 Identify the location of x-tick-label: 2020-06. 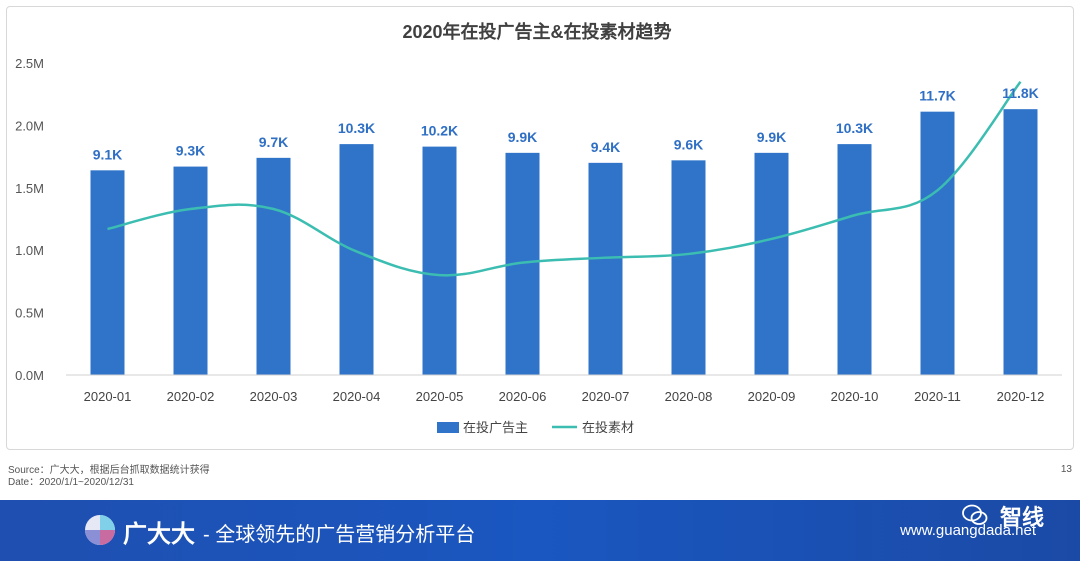
(523, 396).